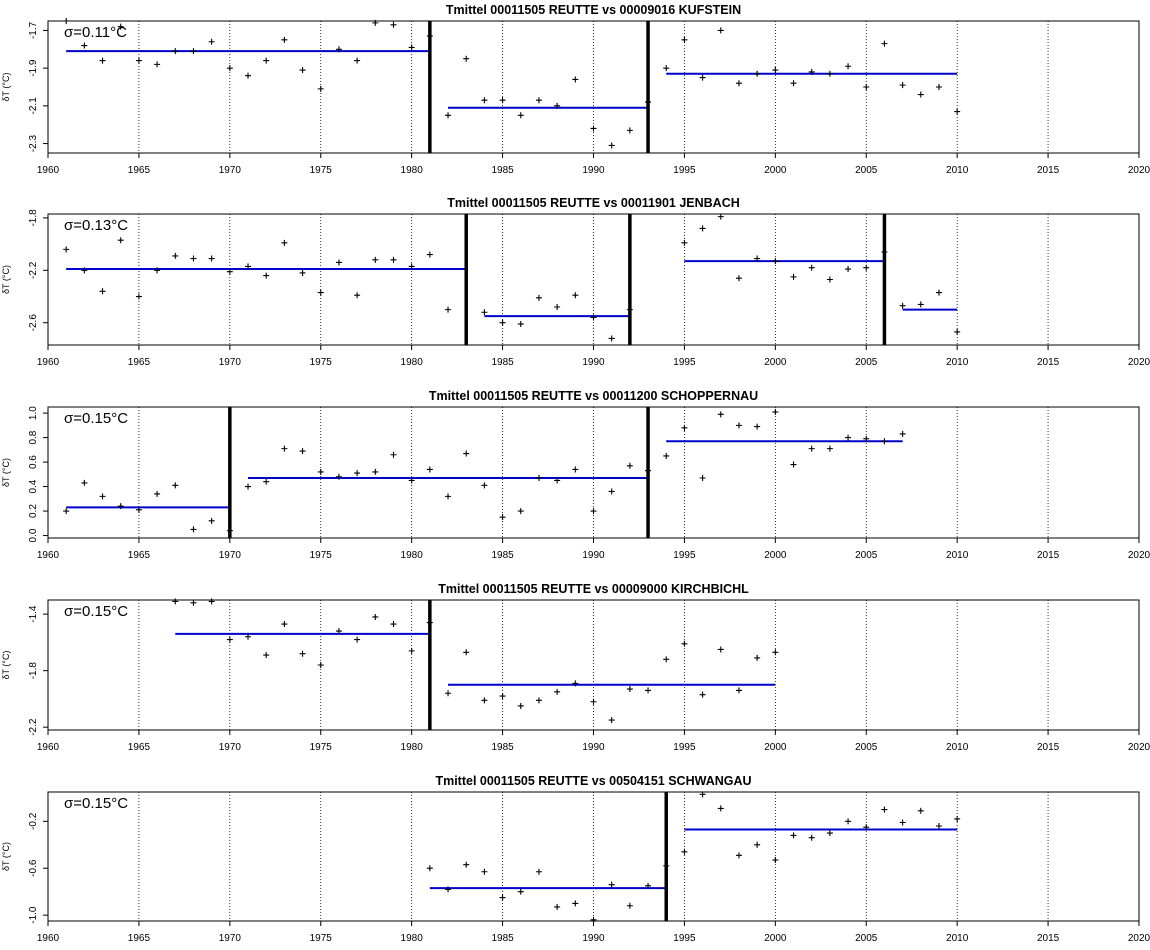 This screenshot has width=1150, height=950. I want to click on y-axis-label: δT (°C), so click(6, 279).